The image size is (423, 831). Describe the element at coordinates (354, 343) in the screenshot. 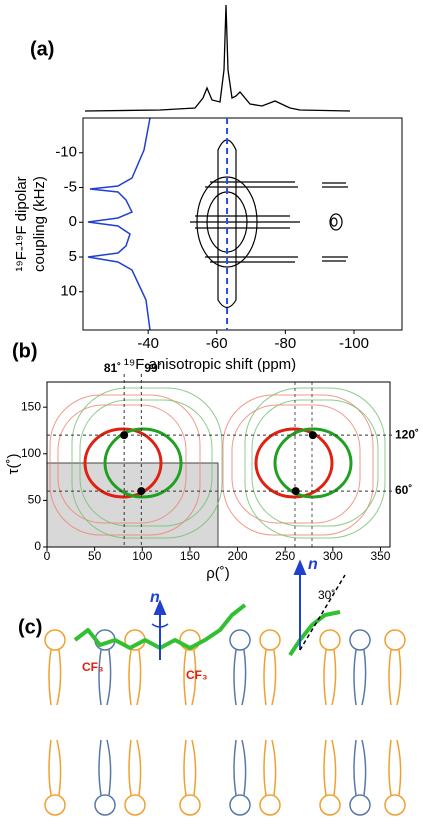

I see `x-tick-label: -100` at that location.